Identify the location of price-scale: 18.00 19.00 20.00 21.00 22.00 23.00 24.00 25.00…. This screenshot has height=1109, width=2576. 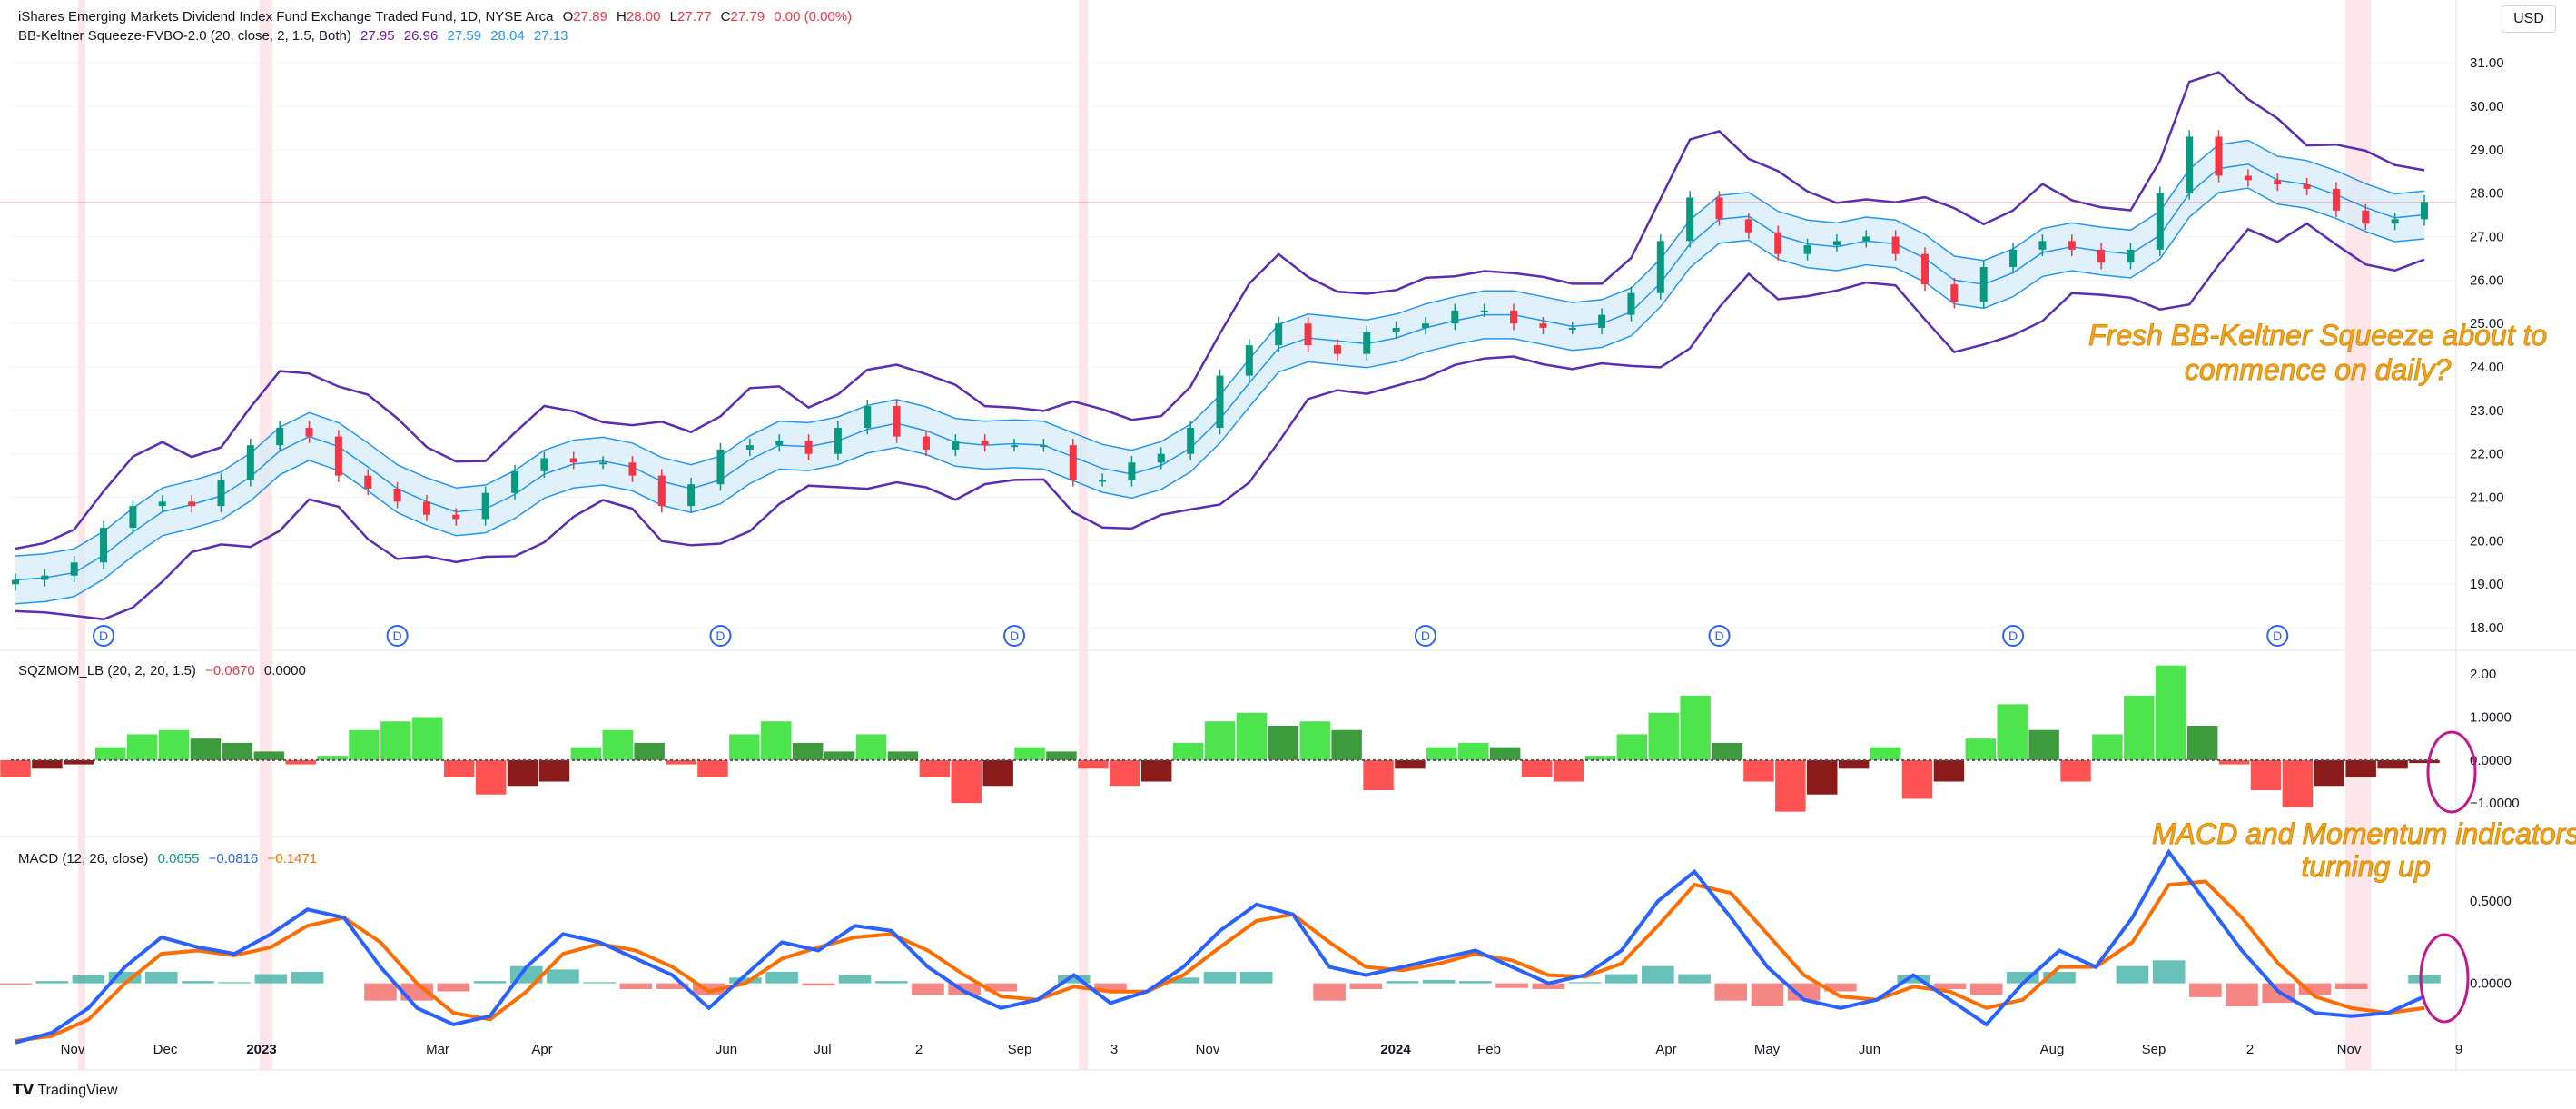
(2495, 524).